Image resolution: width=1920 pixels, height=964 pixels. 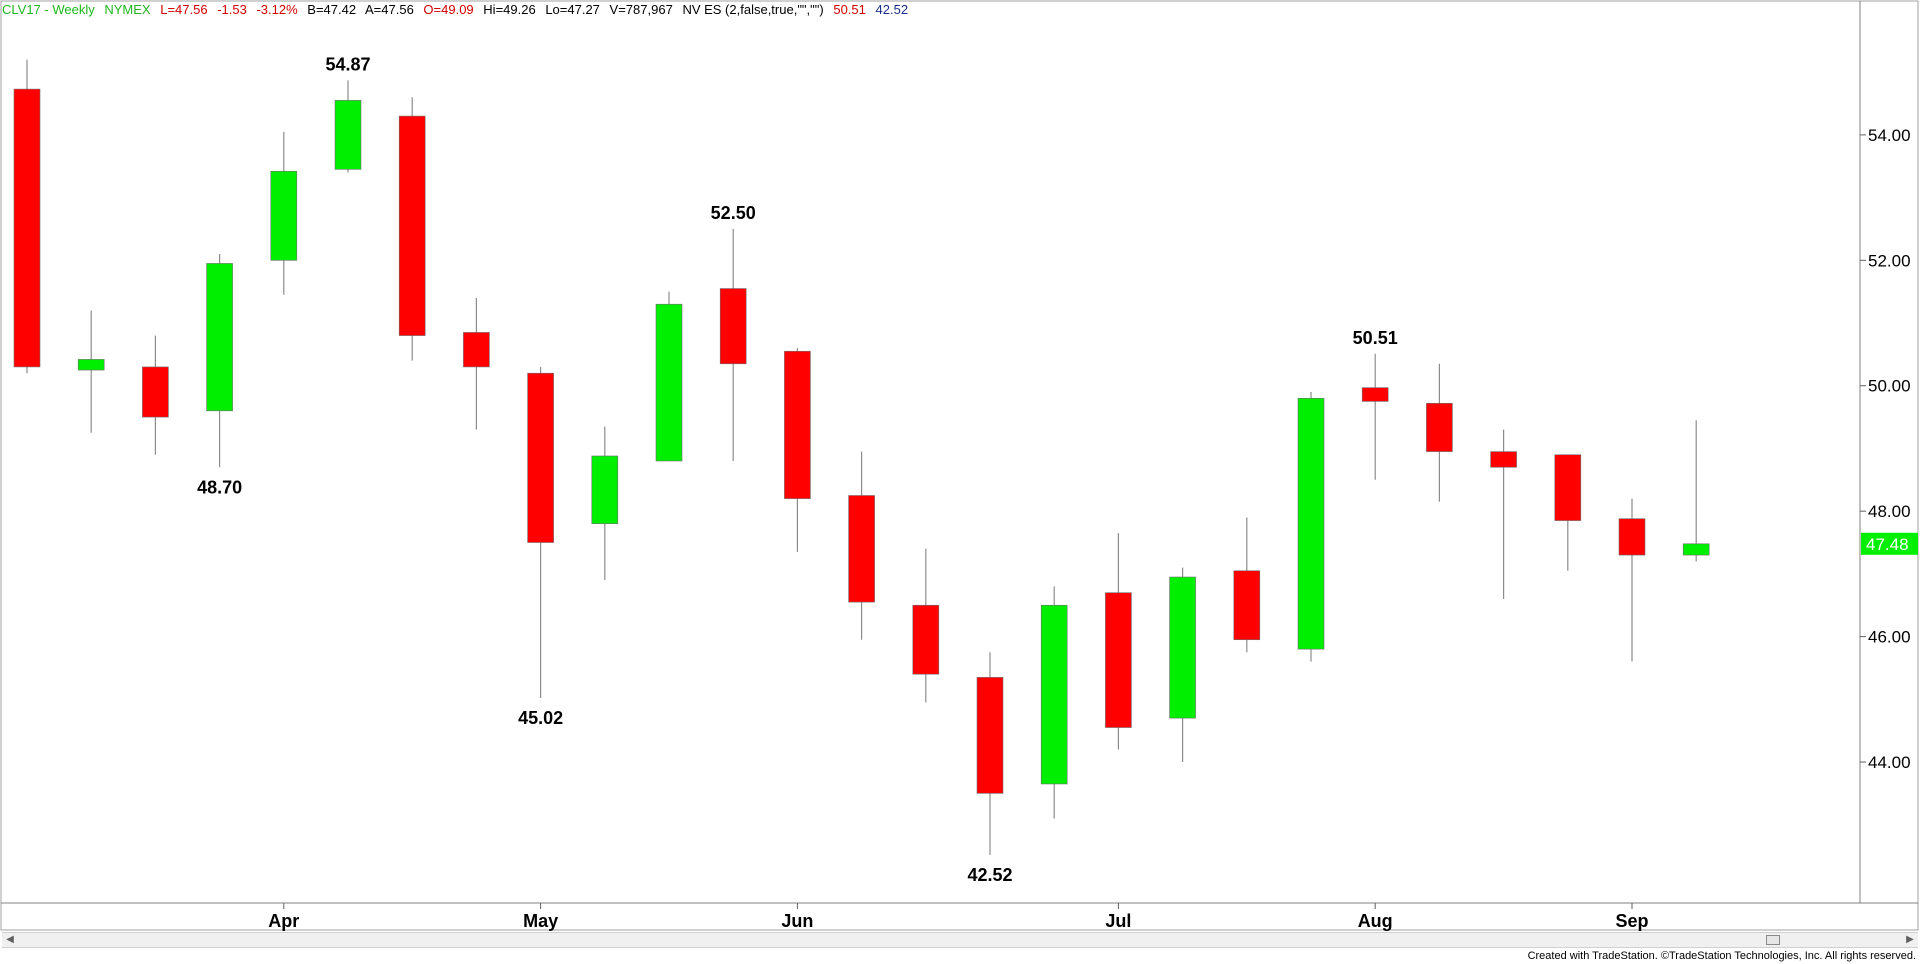 What do you see at coordinates (733, 213) in the screenshot?
I see `price-annotation: 52.50` at bounding box center [733, 213].